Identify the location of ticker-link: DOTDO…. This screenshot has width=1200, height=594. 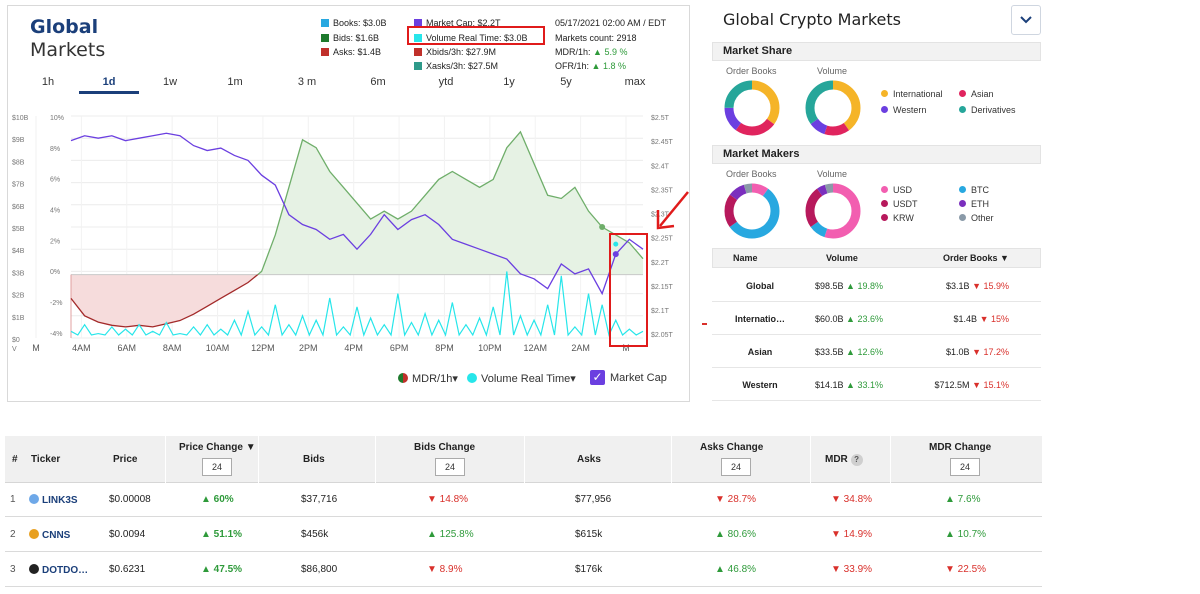
(58, 570).